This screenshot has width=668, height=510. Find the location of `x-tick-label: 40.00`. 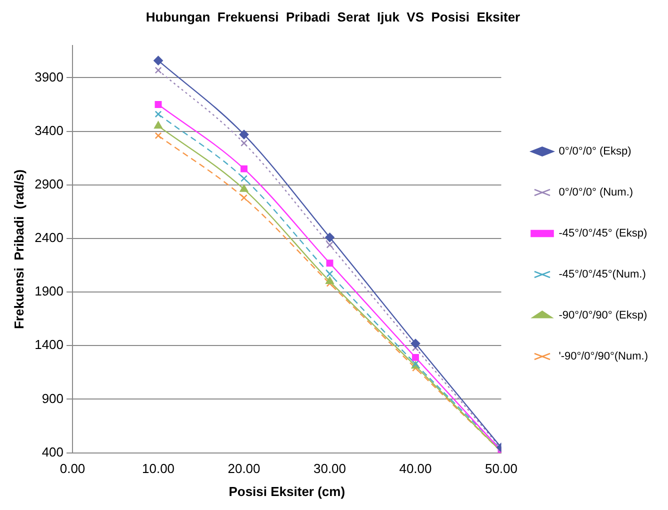

x-tick-label: 40.00 is located at coordinates (415, 468).